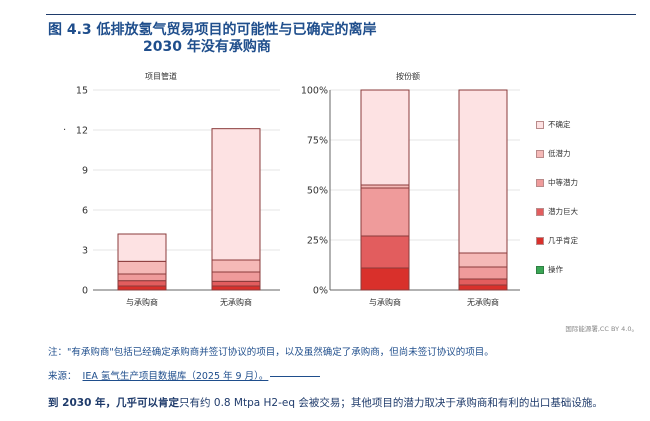 This screenshot has height=421, width=650. What do you see at coordinates (207, 47) in the screenshot?
I see `figure-title-line2: 2030 年没有承购商` at bounding box center [207, 47].